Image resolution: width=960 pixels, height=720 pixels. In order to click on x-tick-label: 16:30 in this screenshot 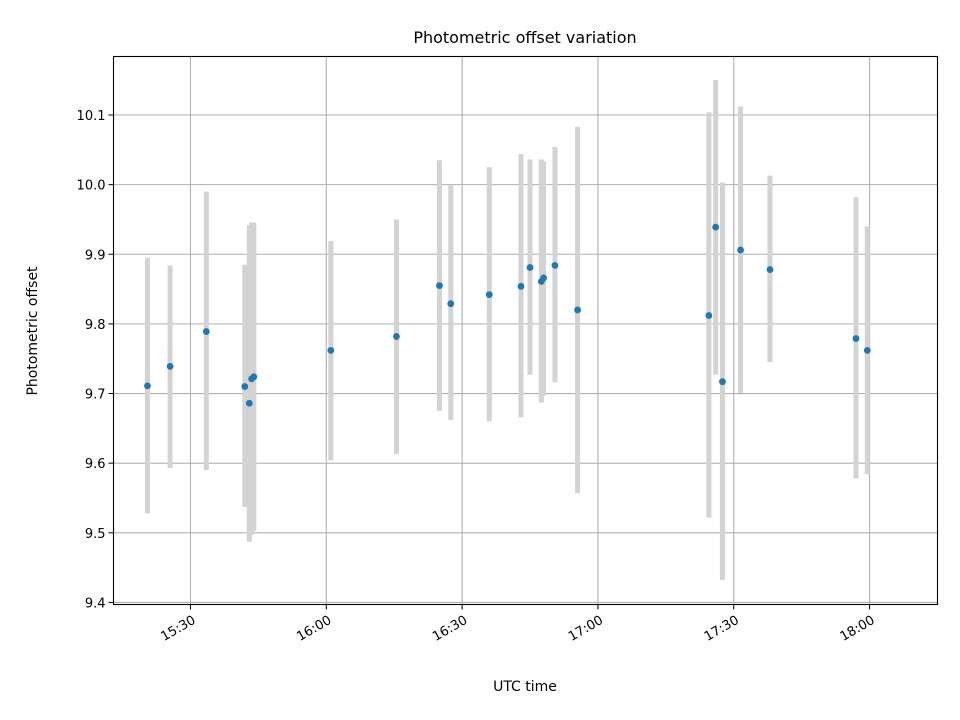, I will do `click(450, 629)`.